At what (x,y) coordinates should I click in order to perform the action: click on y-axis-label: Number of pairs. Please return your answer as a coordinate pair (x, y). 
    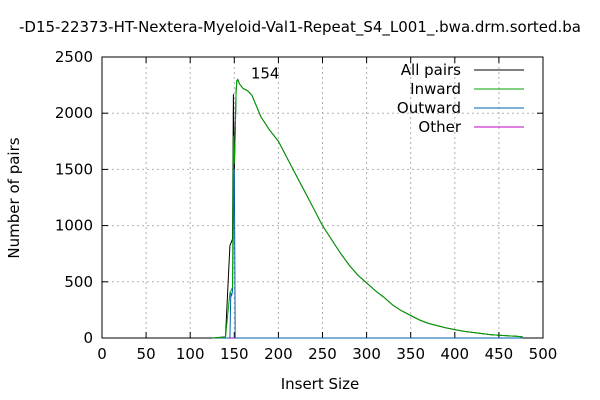
    Looking at the image, I should click on (14, 197).